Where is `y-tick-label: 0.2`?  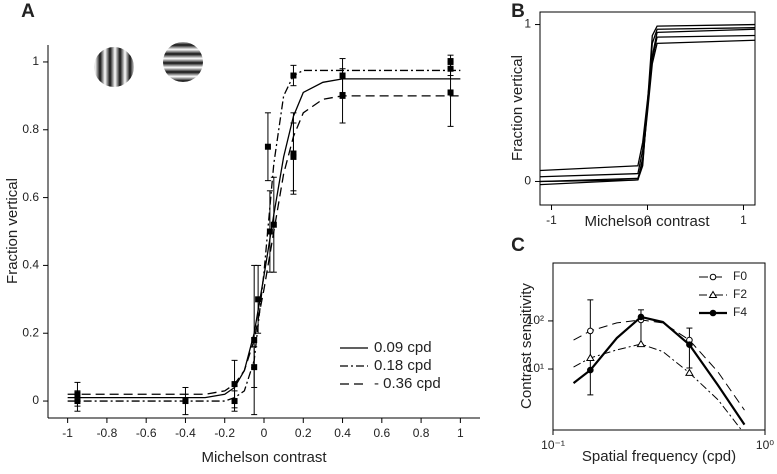 y-tick-label: 0.2 is located at coordinates (30, 332).